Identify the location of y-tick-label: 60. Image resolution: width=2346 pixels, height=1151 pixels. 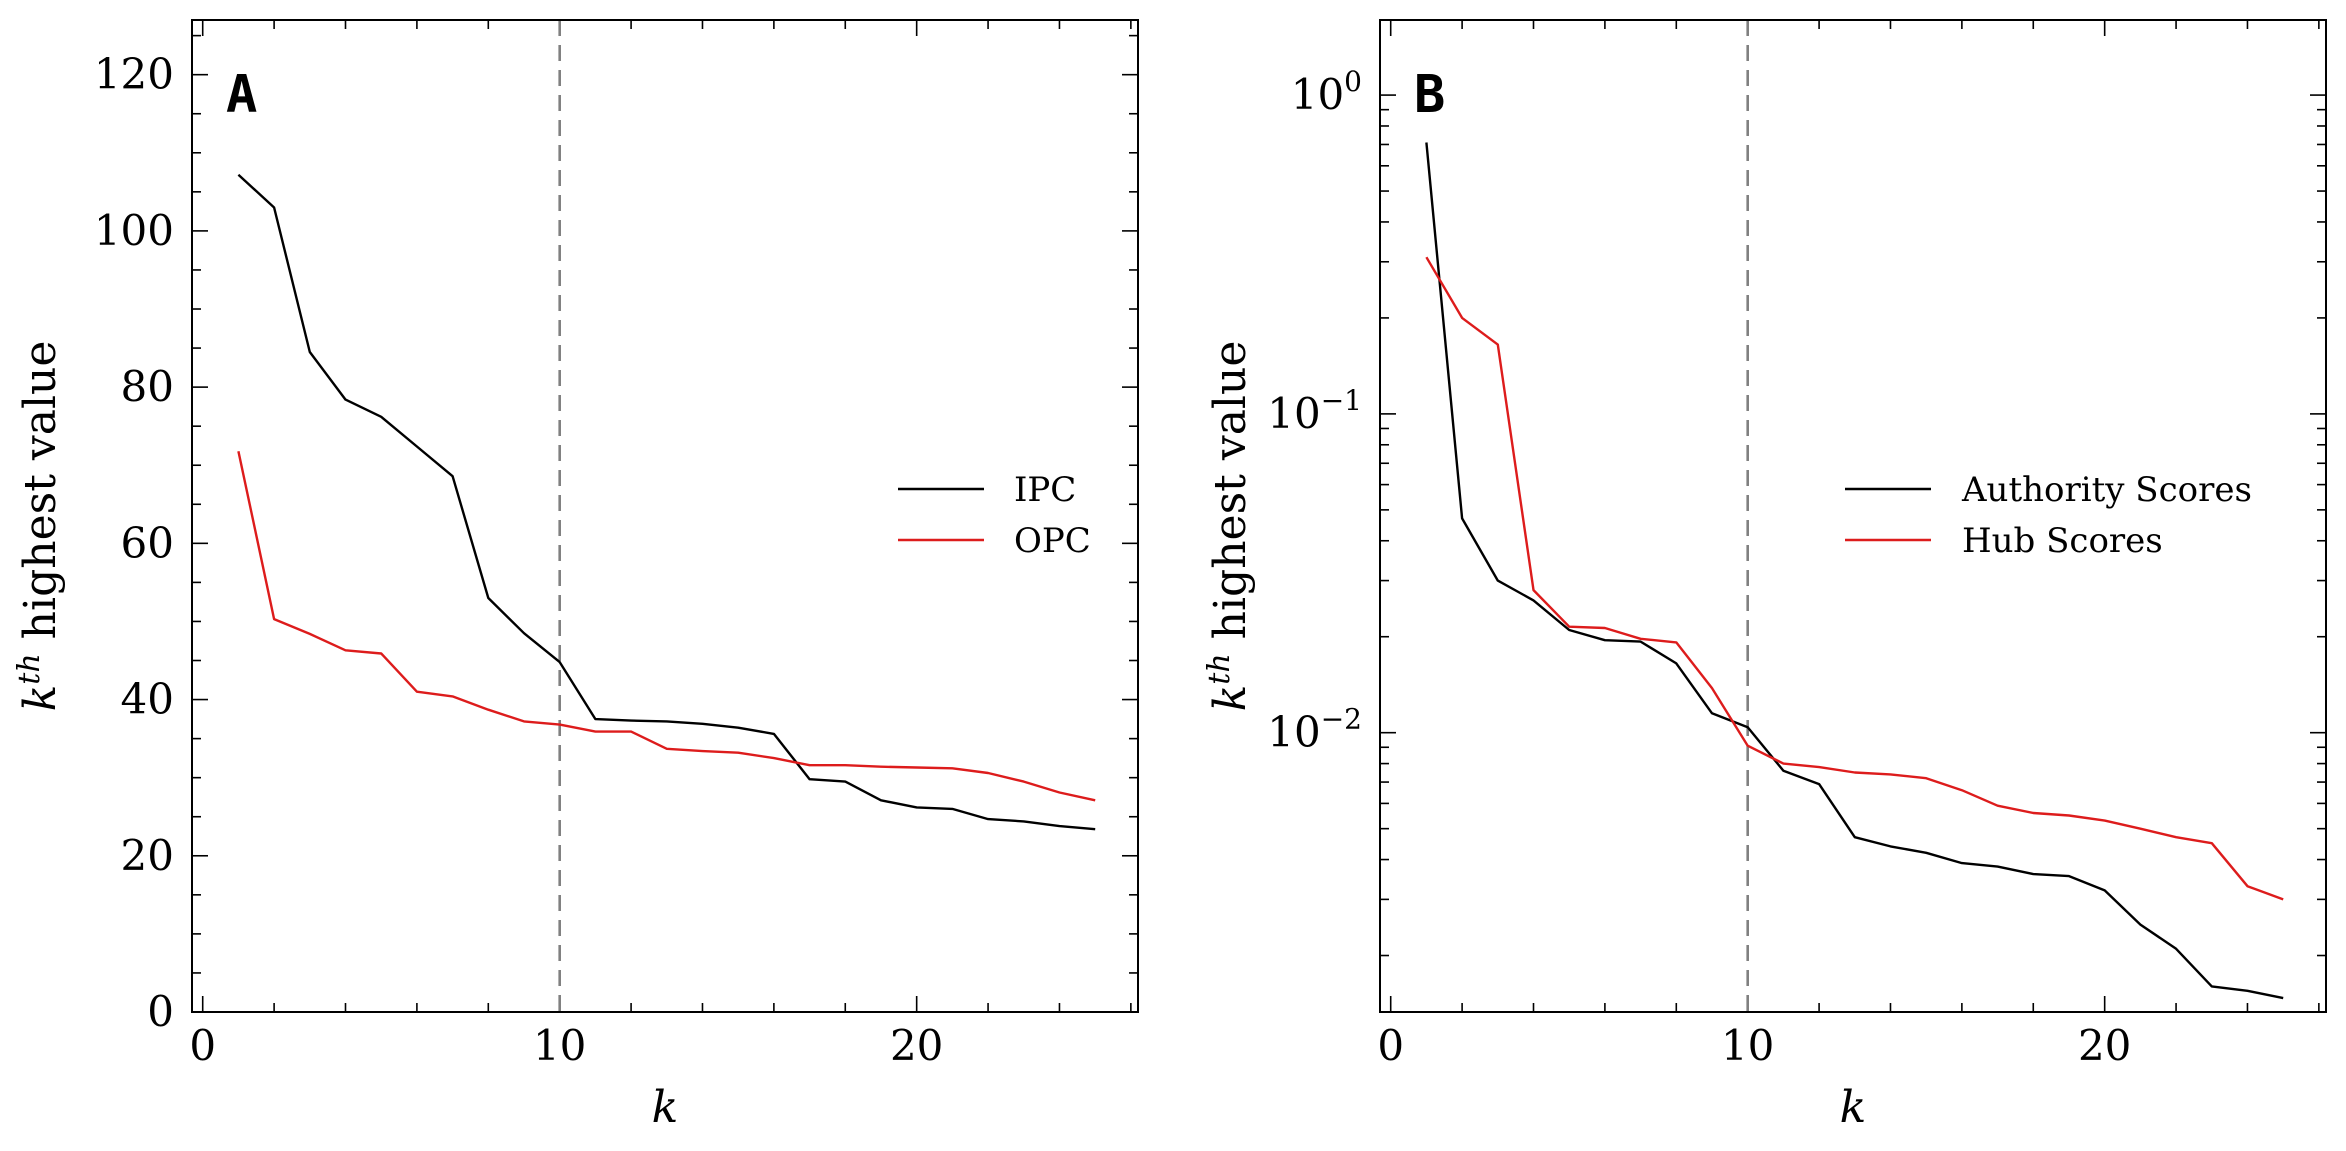
(147, 542).